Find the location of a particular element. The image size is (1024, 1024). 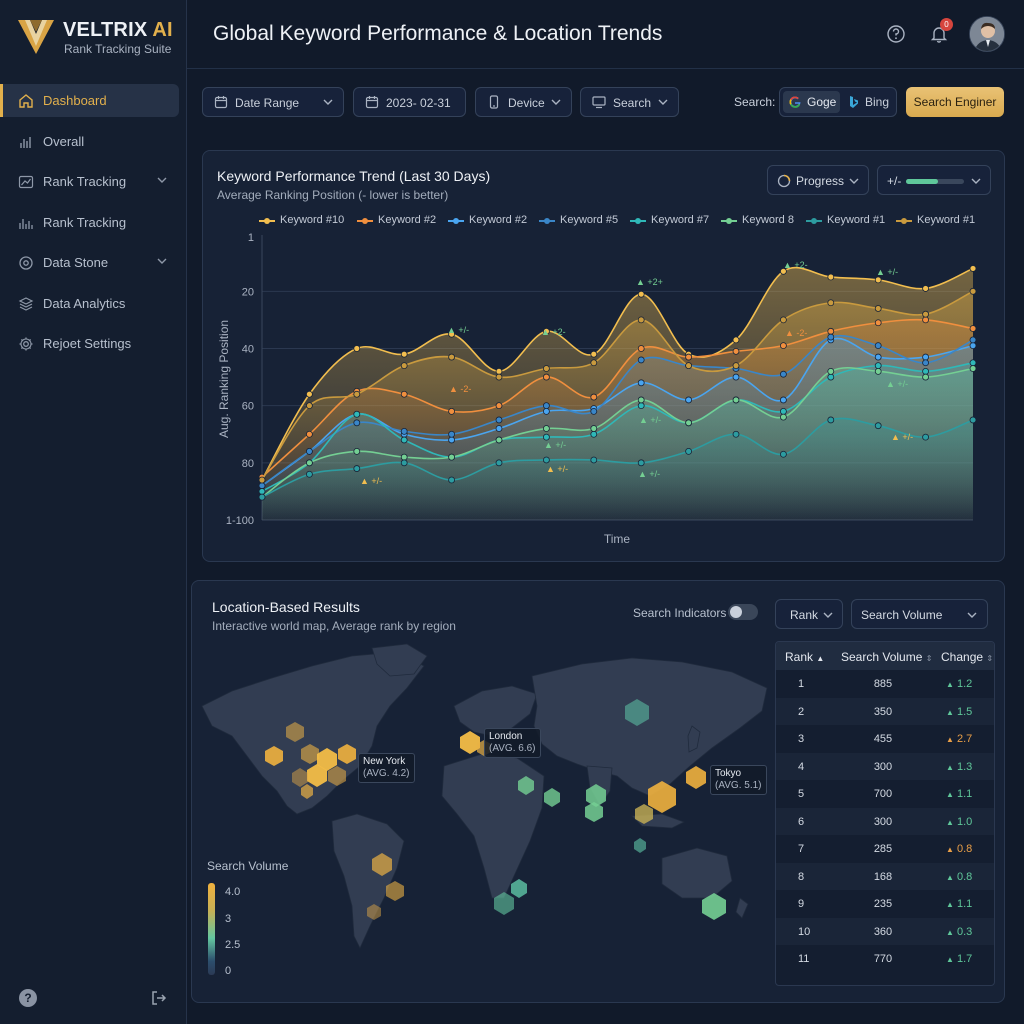

search-select: Search is located at coordinates (629, 102).